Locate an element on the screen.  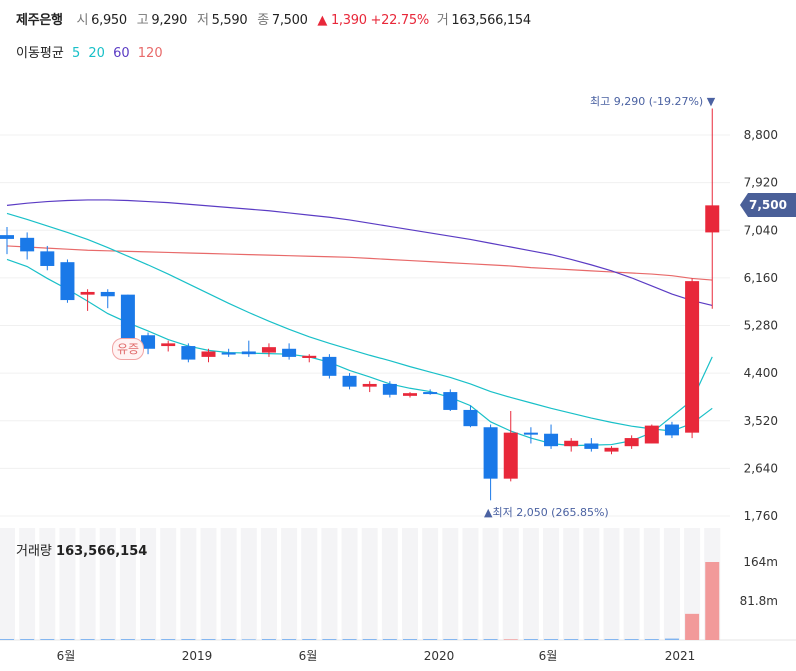
high-label: 고 is located at coordinates (142, 20).